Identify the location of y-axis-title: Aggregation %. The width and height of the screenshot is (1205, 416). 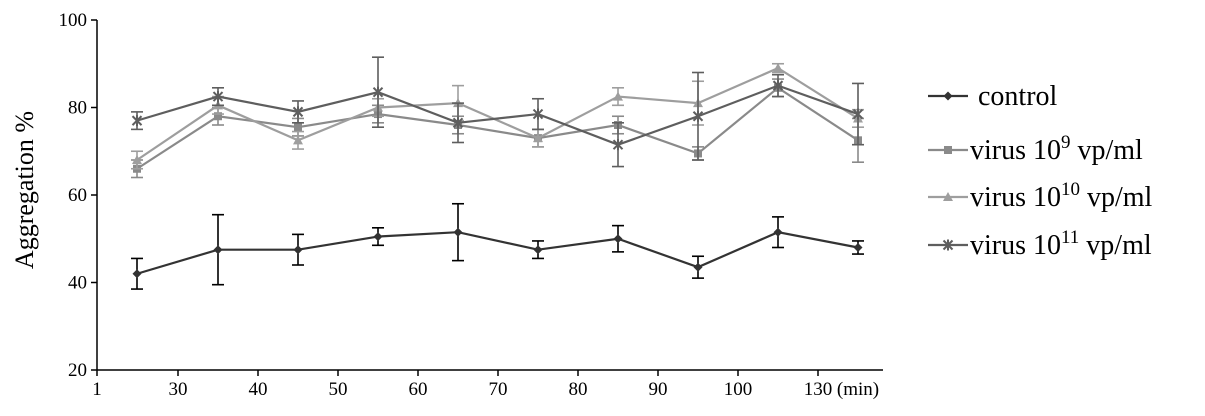
(24, 190).